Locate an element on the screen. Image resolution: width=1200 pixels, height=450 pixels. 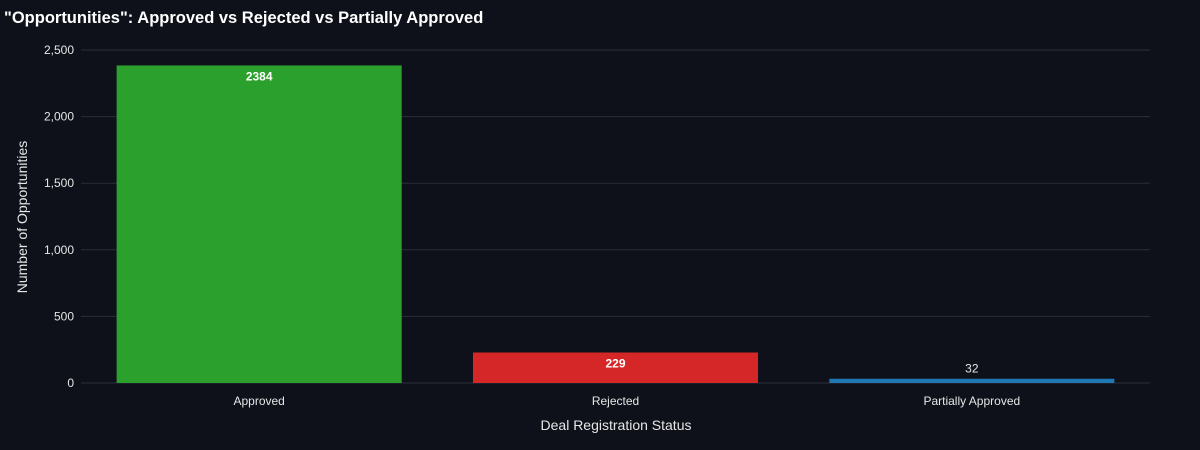
bar-rejected is located at coordinates (615, 367).